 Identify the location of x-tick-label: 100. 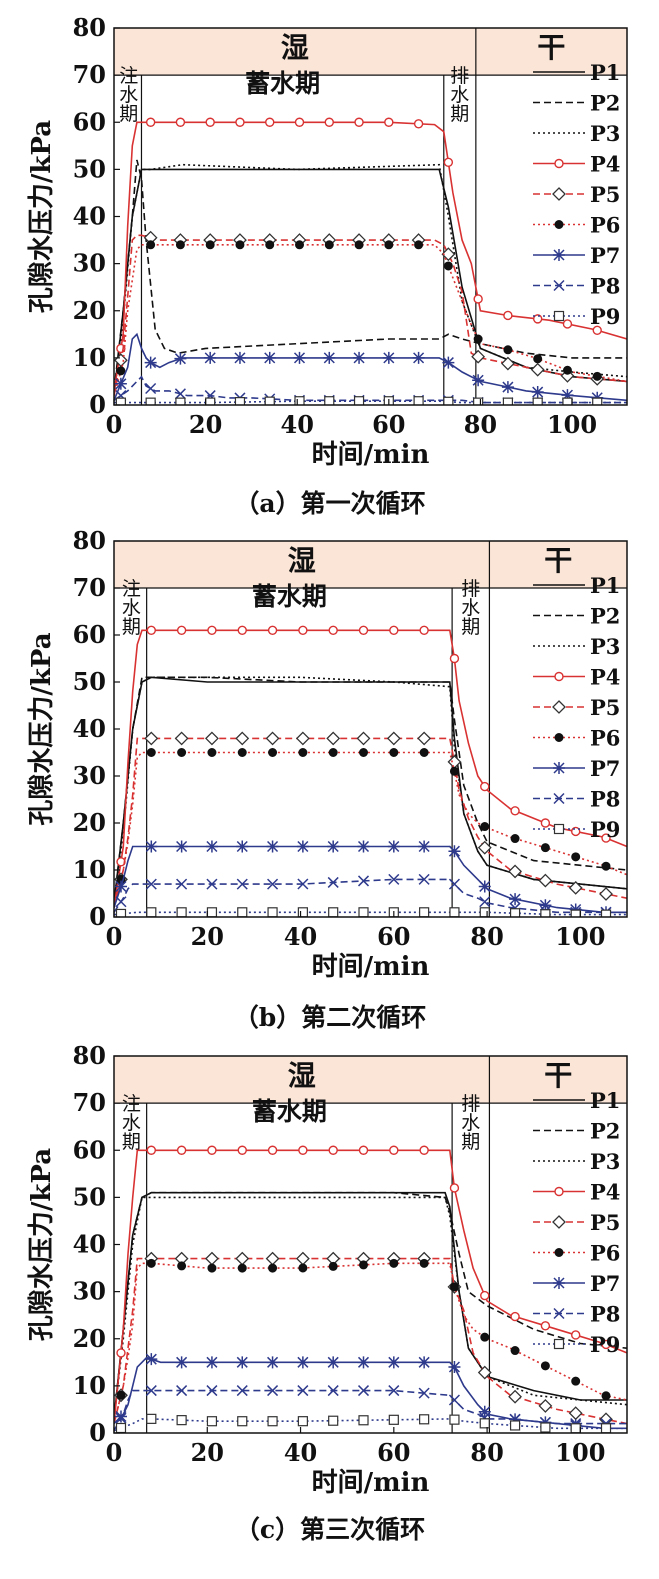
(580, 936).